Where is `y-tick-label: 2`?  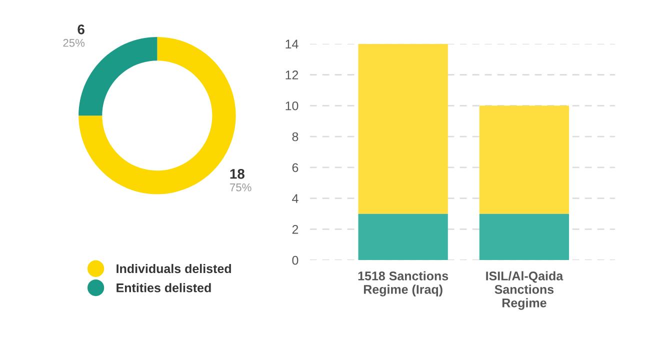
y-tick-label: 2 is located at coordinates (295, 229).